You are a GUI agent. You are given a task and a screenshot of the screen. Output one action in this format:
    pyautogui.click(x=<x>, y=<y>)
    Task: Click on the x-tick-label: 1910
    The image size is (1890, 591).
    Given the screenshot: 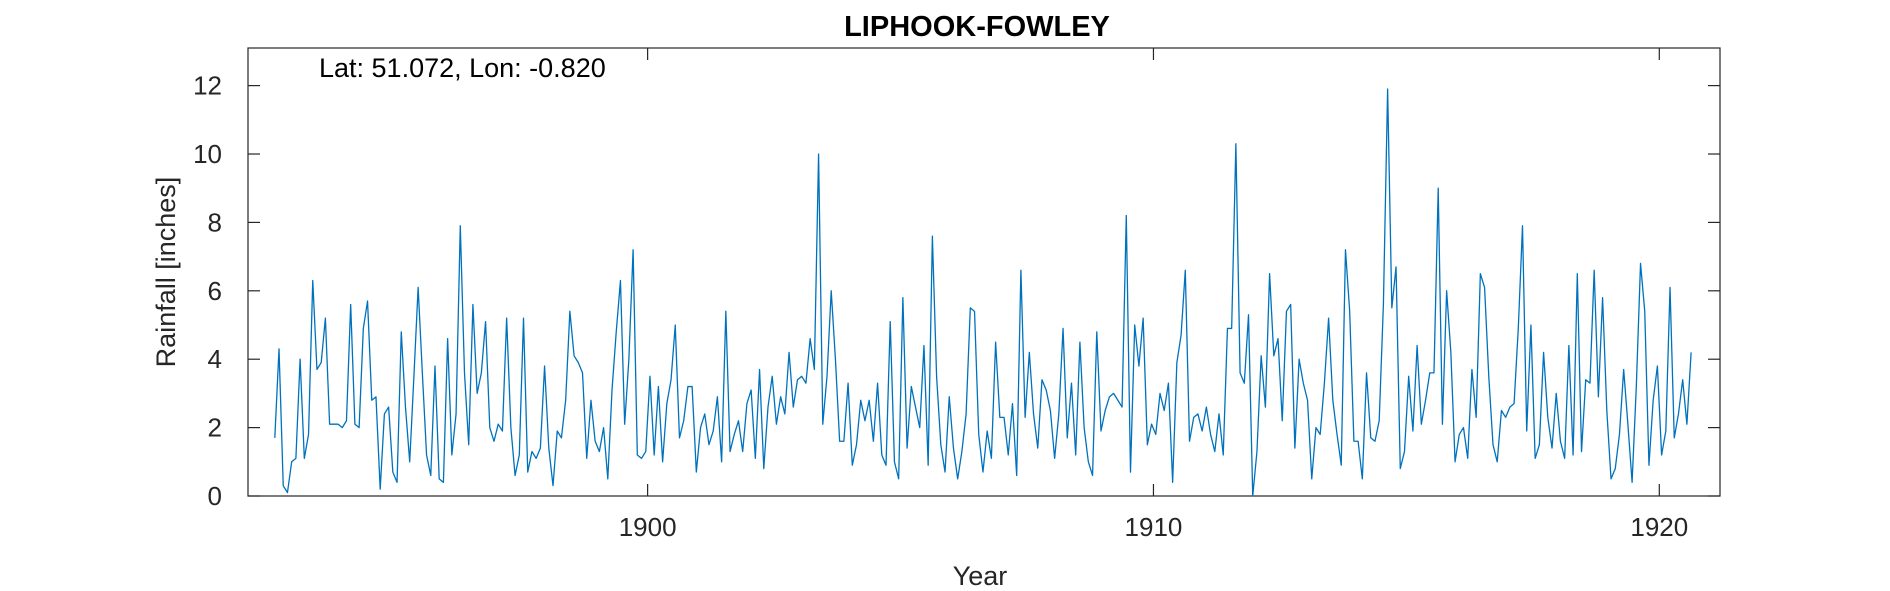 What is the action you would take?
    pyautogui.click(x=1154, y=527)
    